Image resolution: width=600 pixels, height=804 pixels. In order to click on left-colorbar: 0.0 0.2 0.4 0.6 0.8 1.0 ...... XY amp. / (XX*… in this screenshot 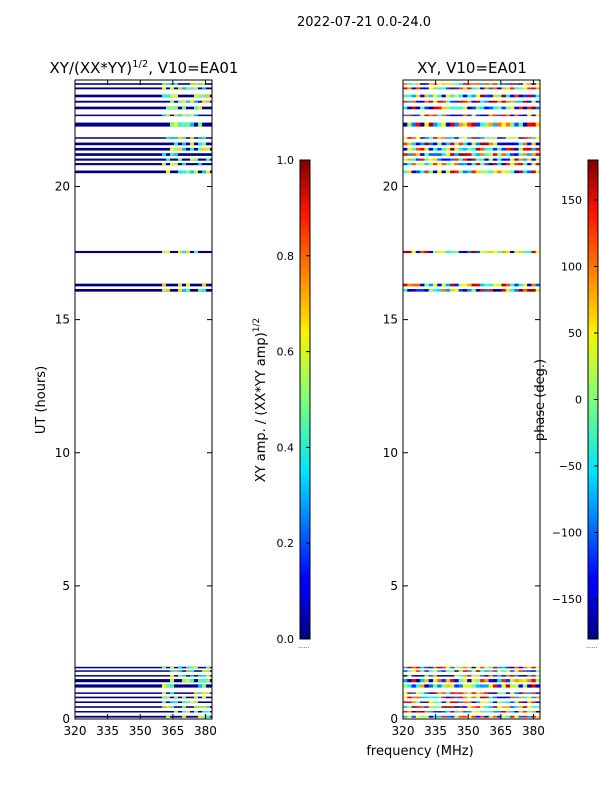, I will do `click(281, 402)`.